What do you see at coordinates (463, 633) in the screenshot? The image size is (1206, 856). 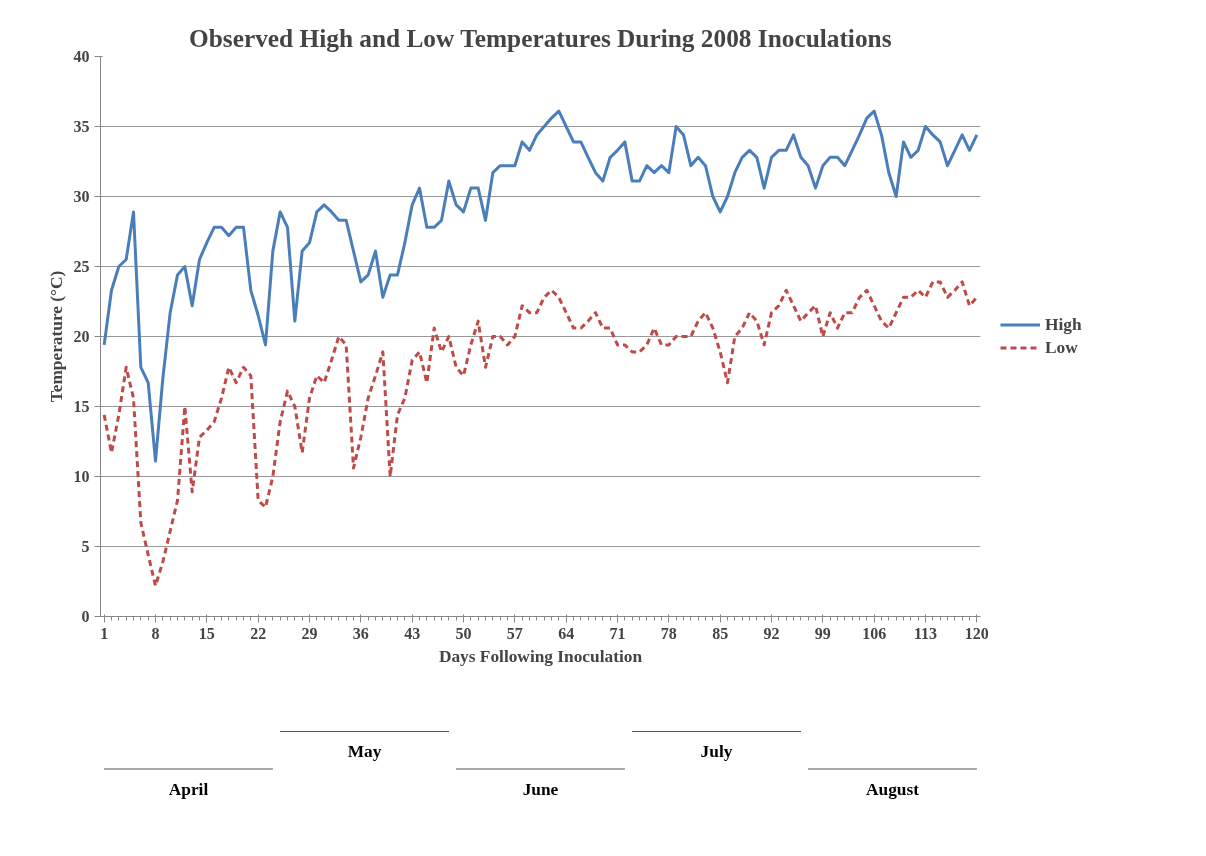 I see `x-tick-label: 50` at bounding box center [463, 633].